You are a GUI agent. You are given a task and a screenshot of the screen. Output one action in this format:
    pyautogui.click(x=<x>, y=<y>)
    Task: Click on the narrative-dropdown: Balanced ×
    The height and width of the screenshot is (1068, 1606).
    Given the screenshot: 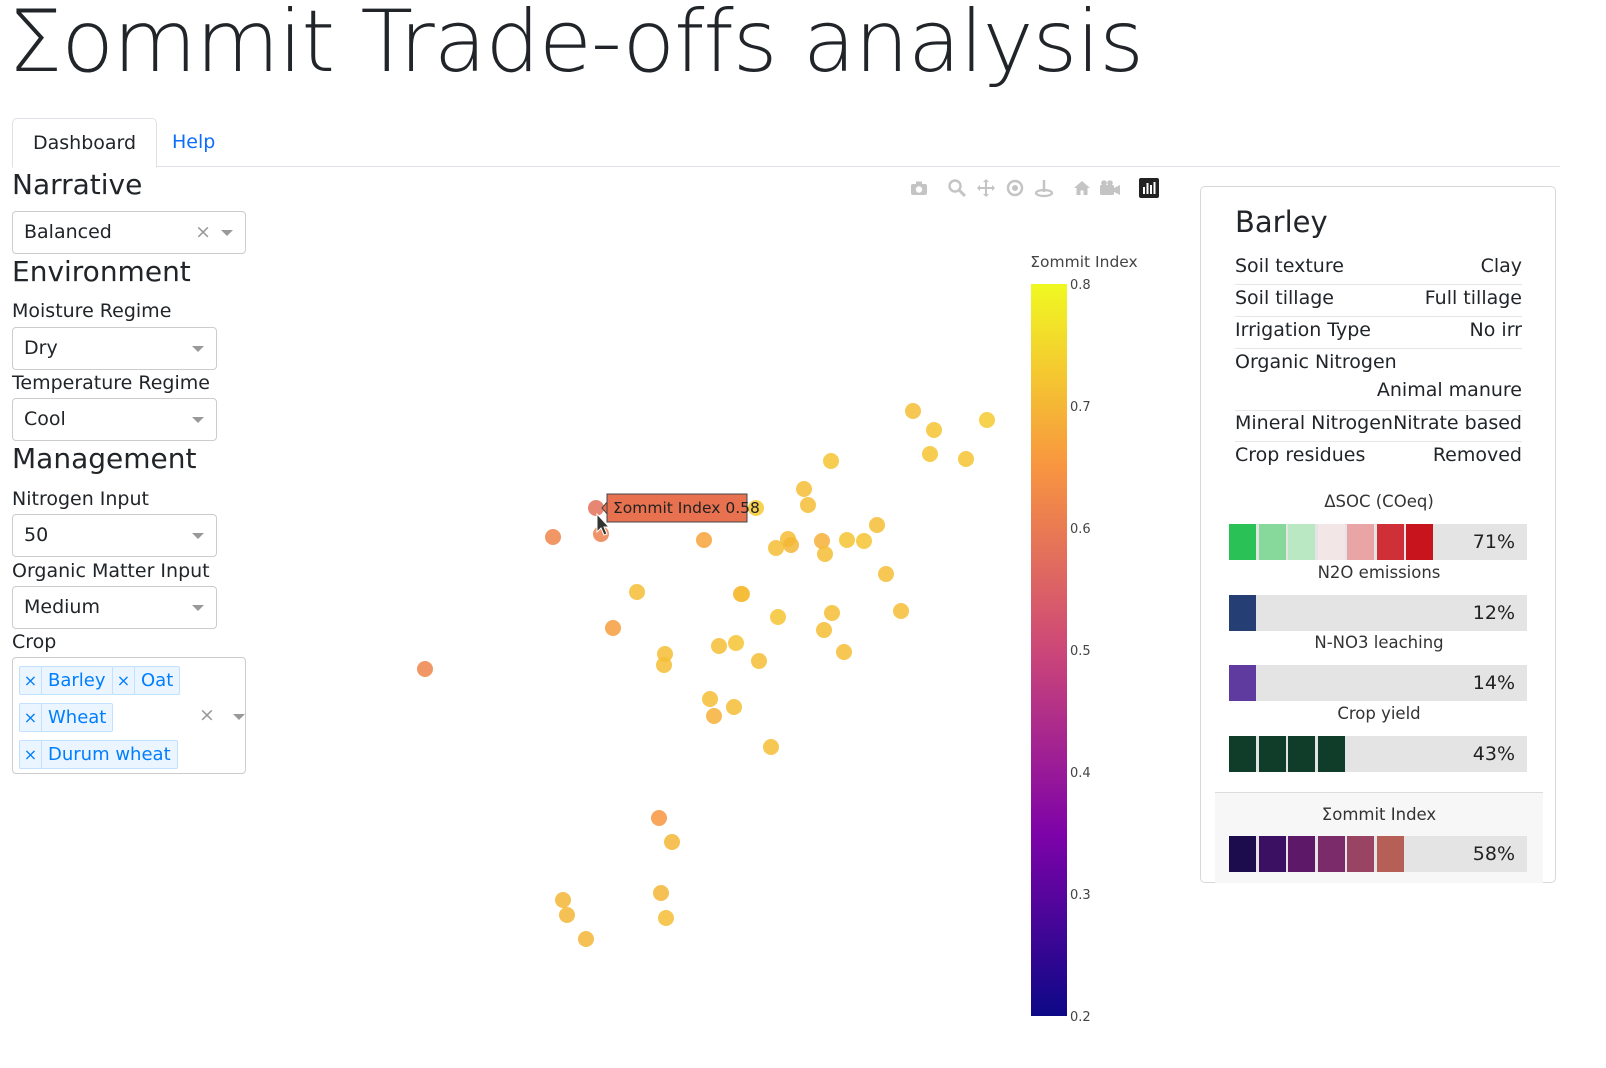 What is the action you would take?
    pyautogui.click(x=129, y=232)
    